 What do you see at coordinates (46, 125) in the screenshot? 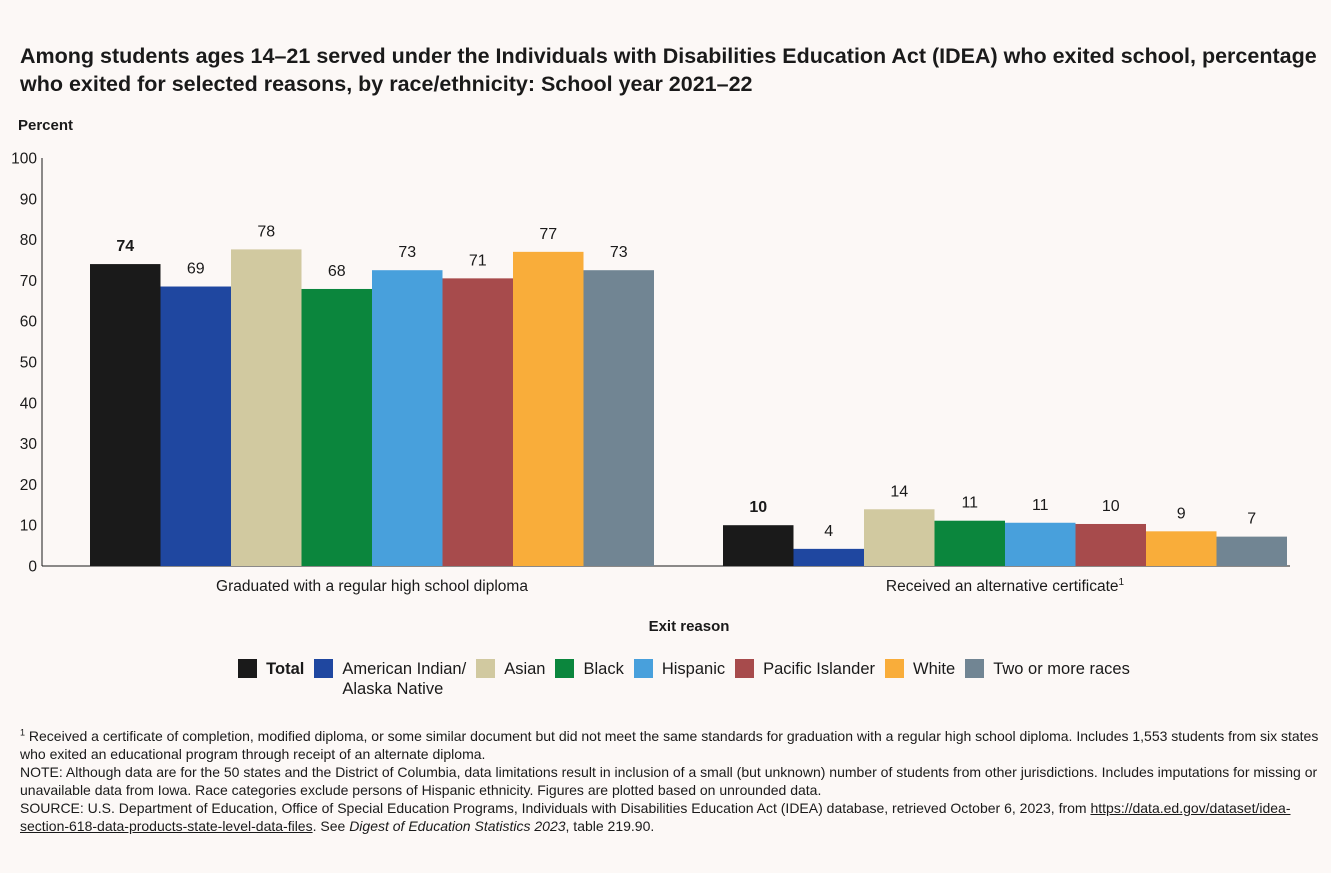
I see `y-axis-label: Percent` at bounding box center [46, 125].